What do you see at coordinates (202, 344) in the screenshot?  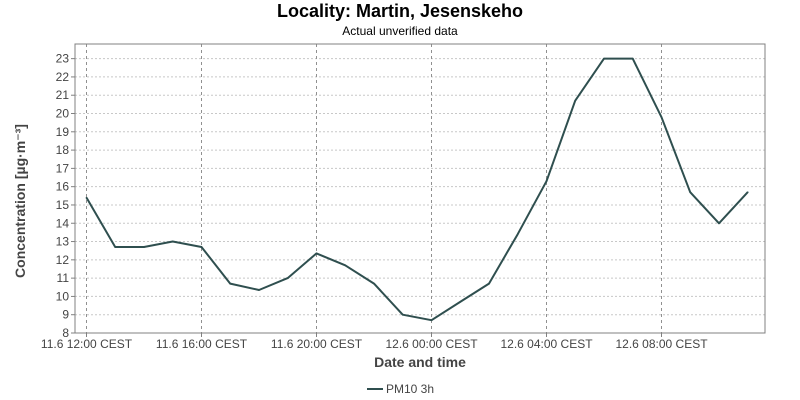 I see `x-tick-label: 11.6 16:00 CEST` at bounding box center [202, 344].